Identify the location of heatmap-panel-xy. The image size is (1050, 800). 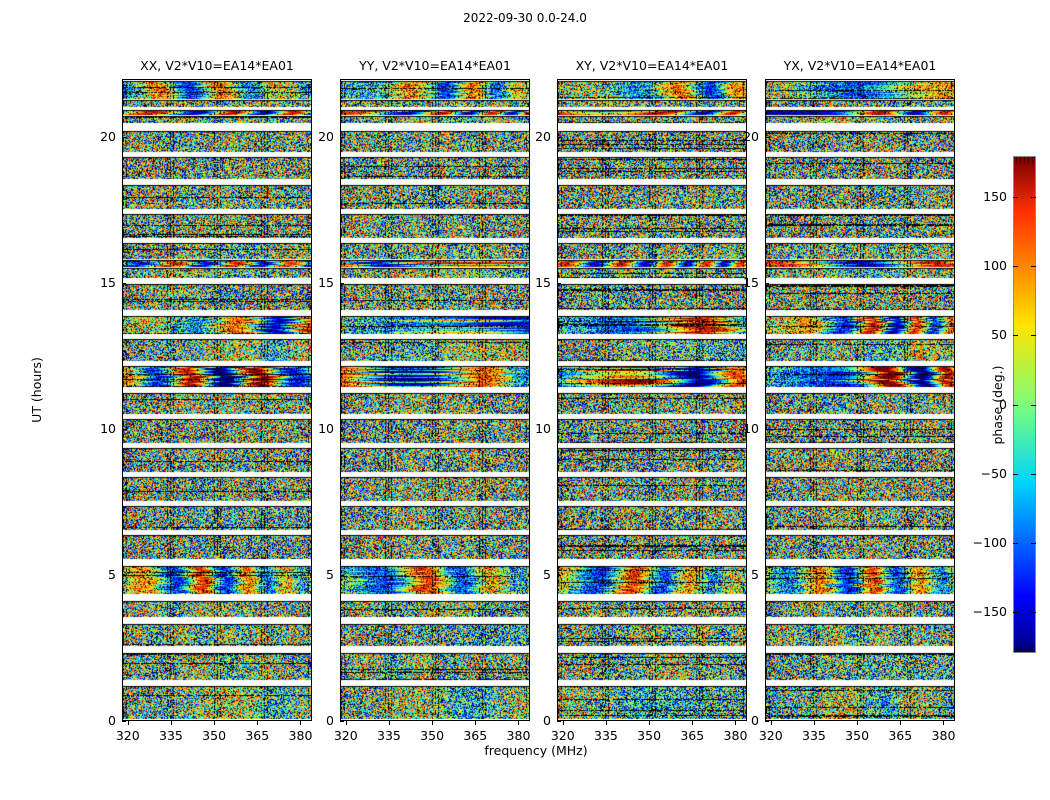
(652, 400).